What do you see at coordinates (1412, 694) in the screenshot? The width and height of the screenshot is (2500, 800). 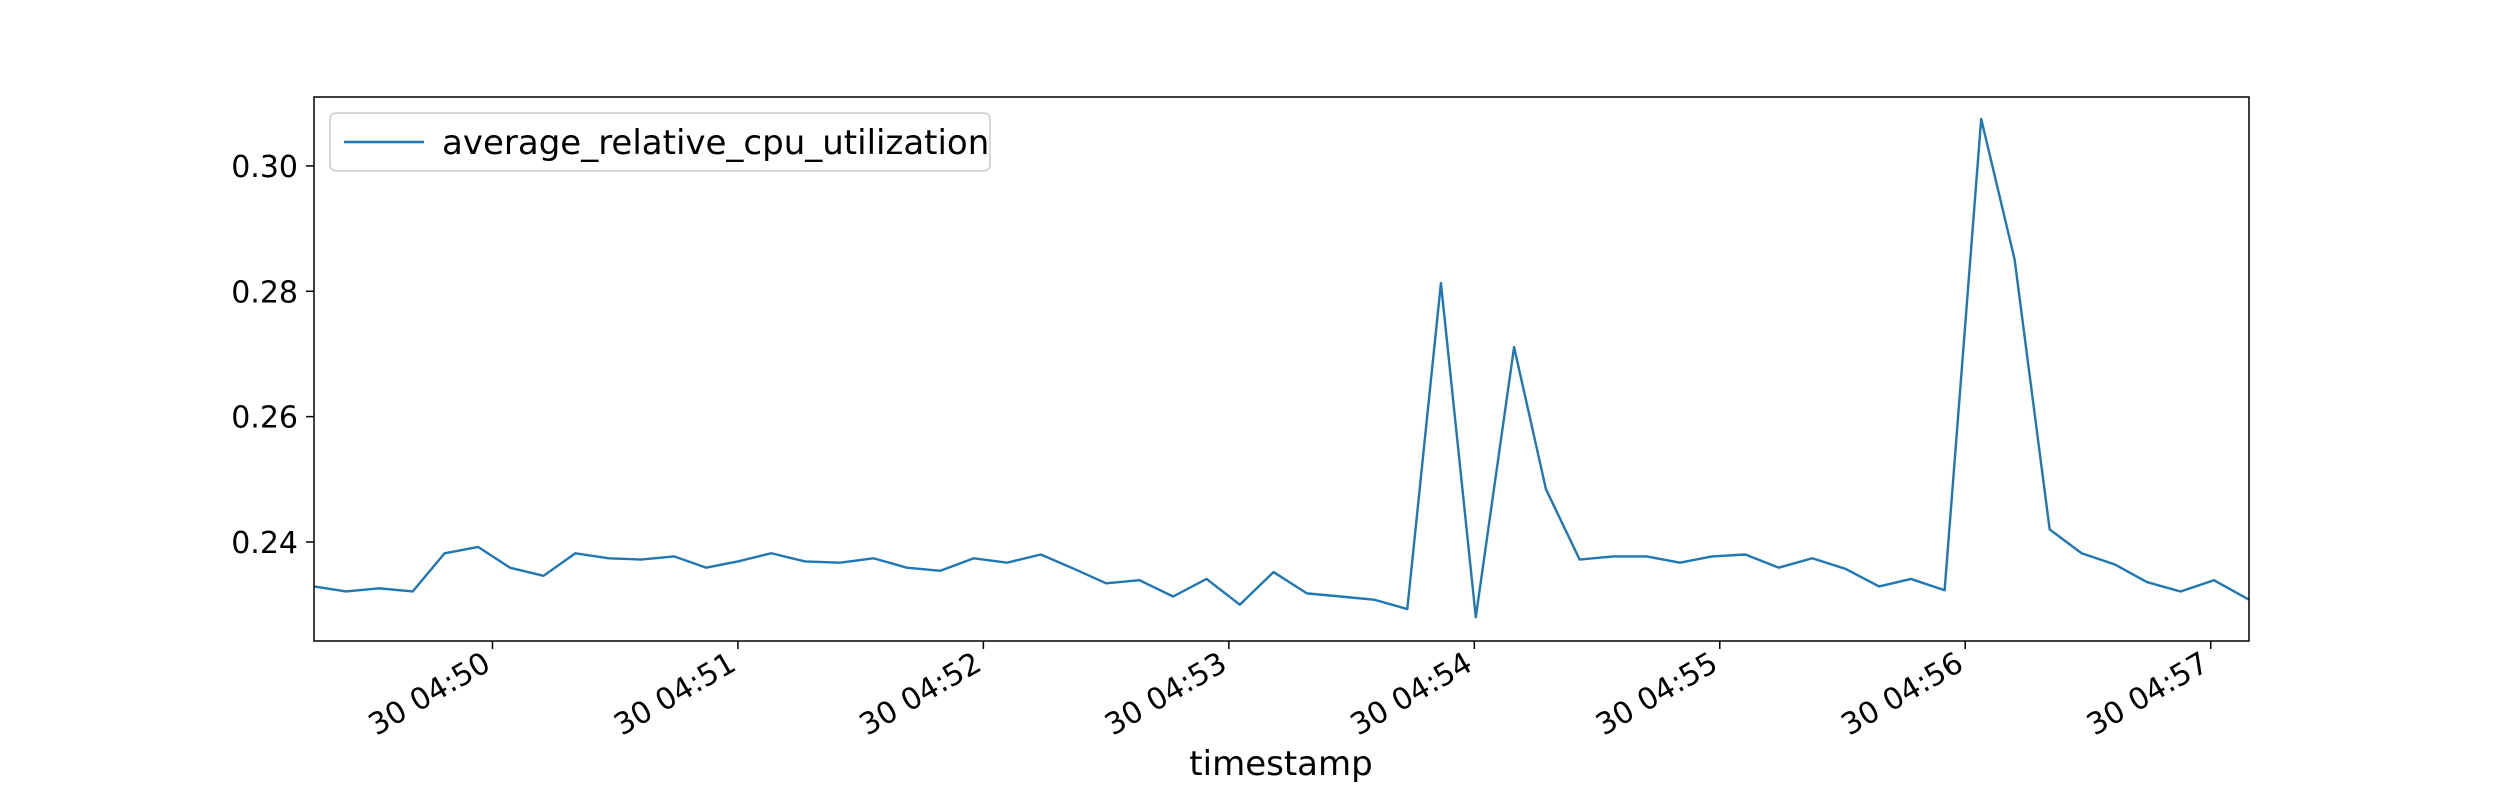 I see `x-tick-label: 30 04:54` at bounding box center [1412, 694].